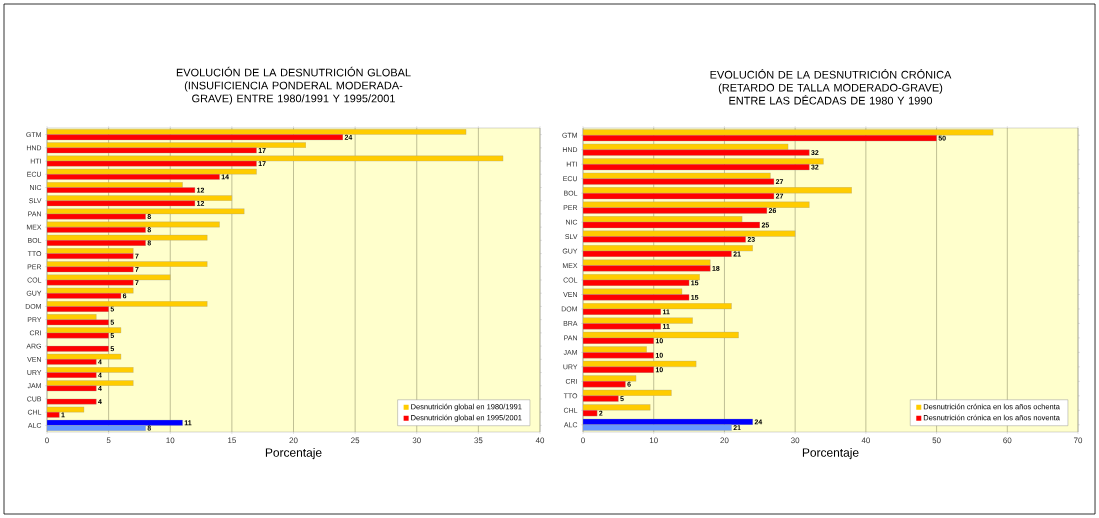 The width and height of the screenshot is (1099, 518). I want to click on chart-title: EVOLUCIÓN DE LA DESNUTRICIÓN CRÓNICA (RETARDO DE TALLA MODERADO-GRAVE) ENTRE LAS DÉCADAS DE 1980 Y 1990, so click(831, 87).